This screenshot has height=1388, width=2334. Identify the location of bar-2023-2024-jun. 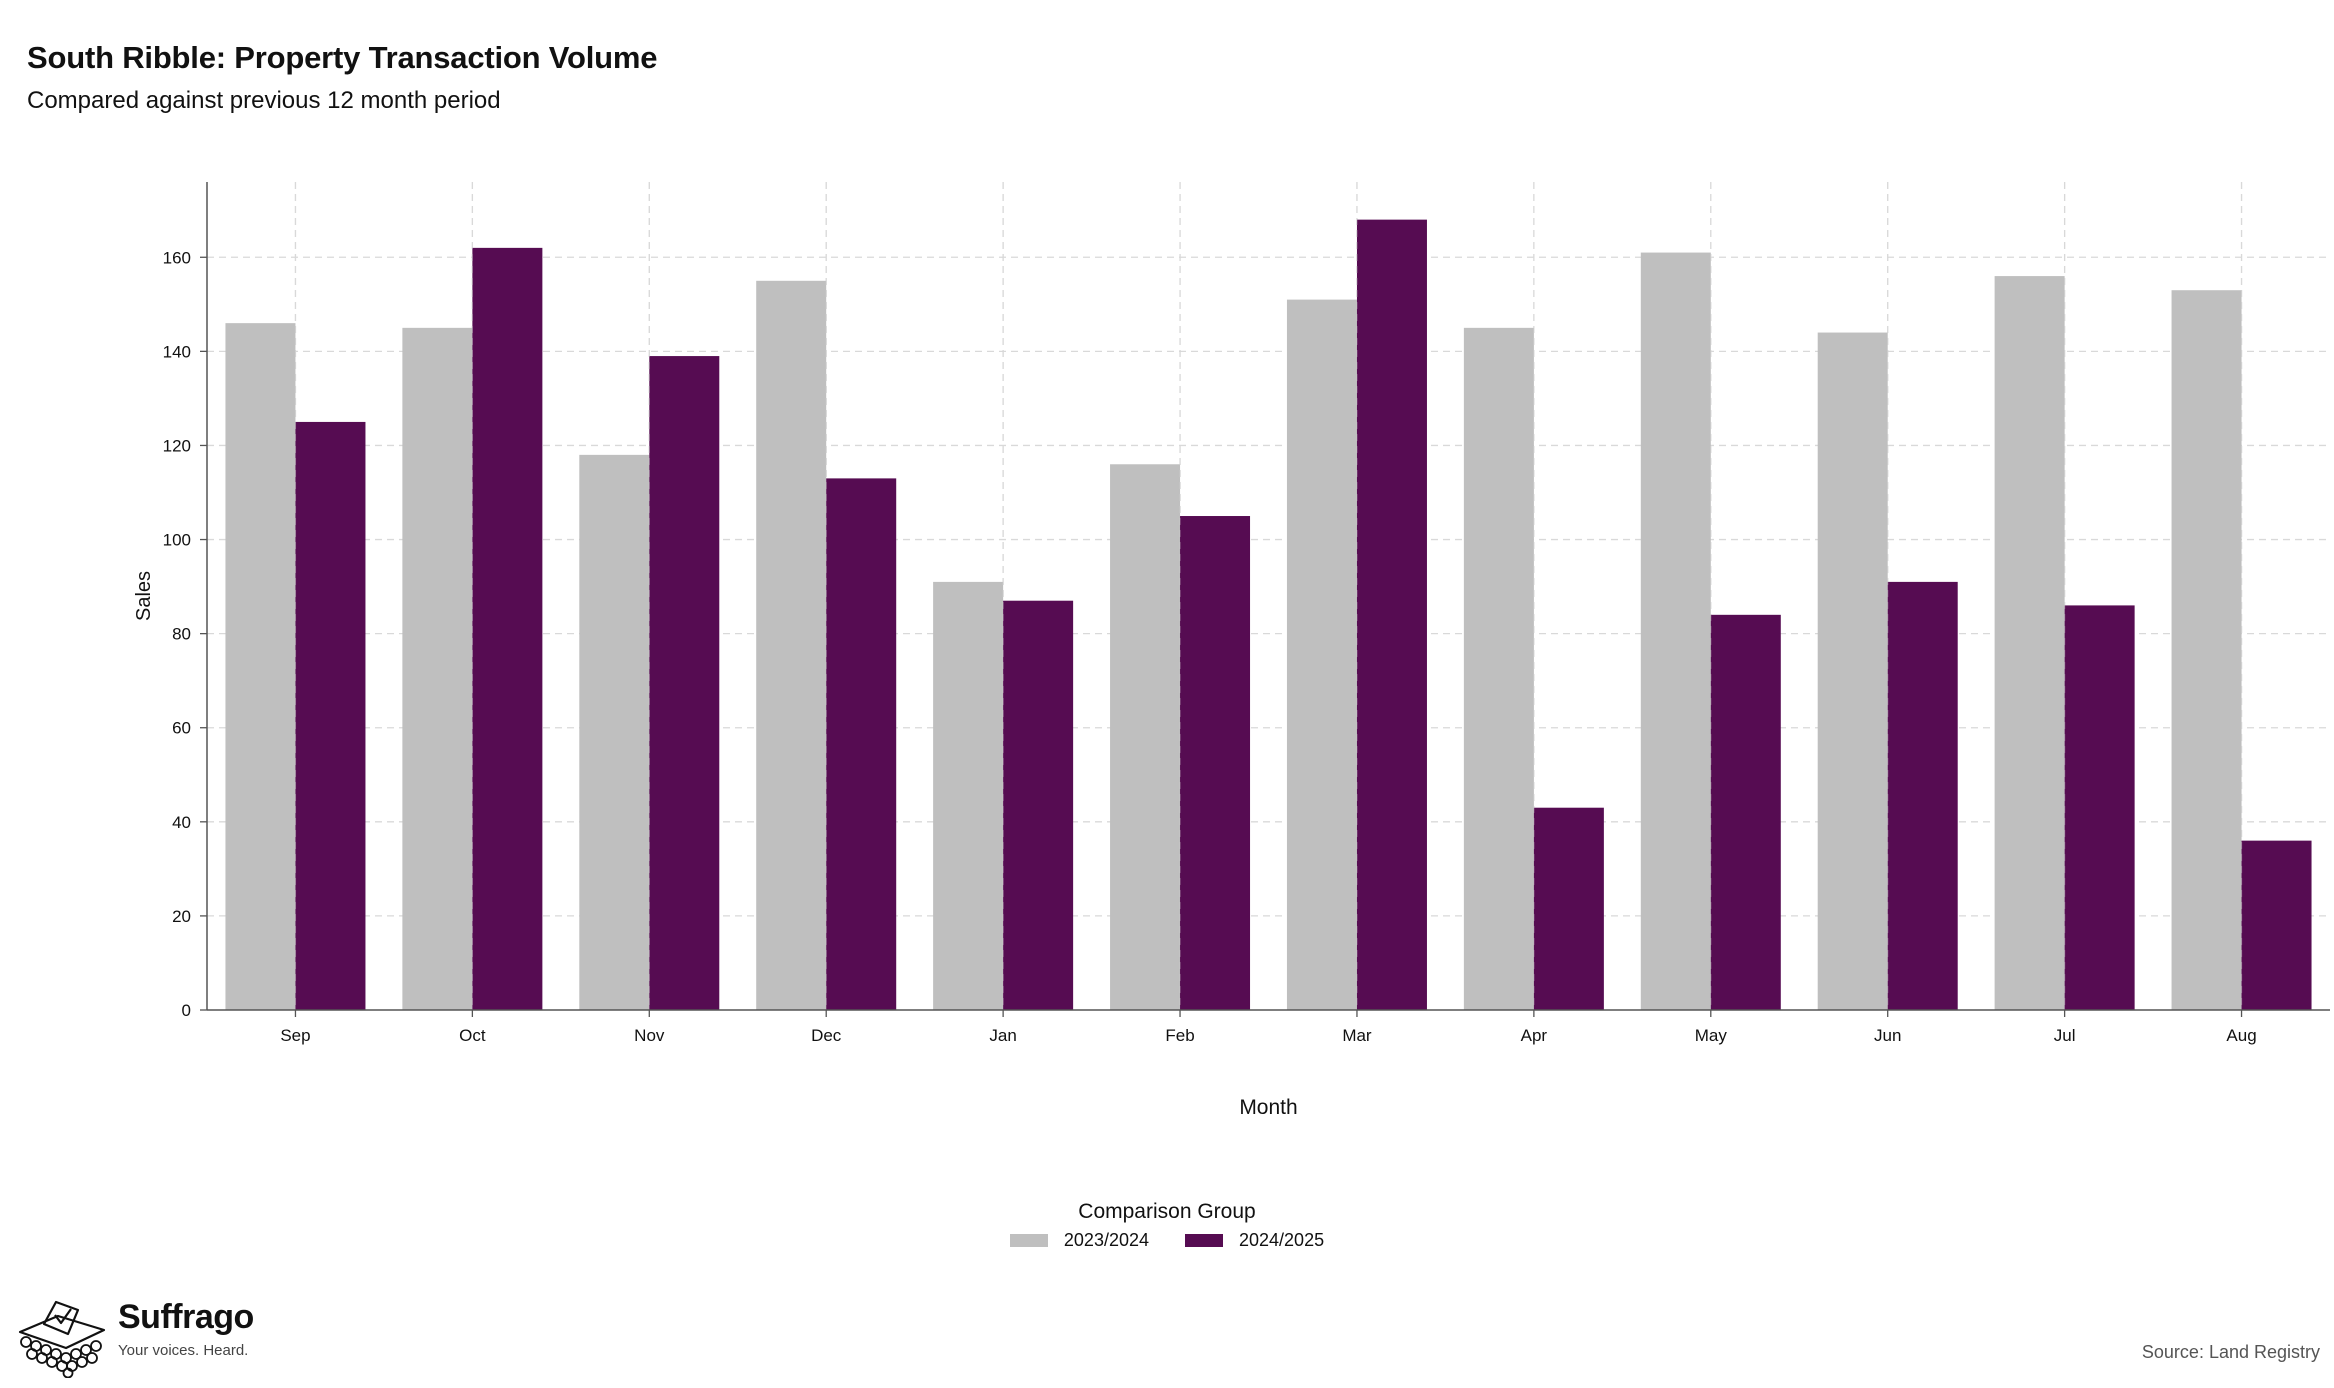
(1852, 671).